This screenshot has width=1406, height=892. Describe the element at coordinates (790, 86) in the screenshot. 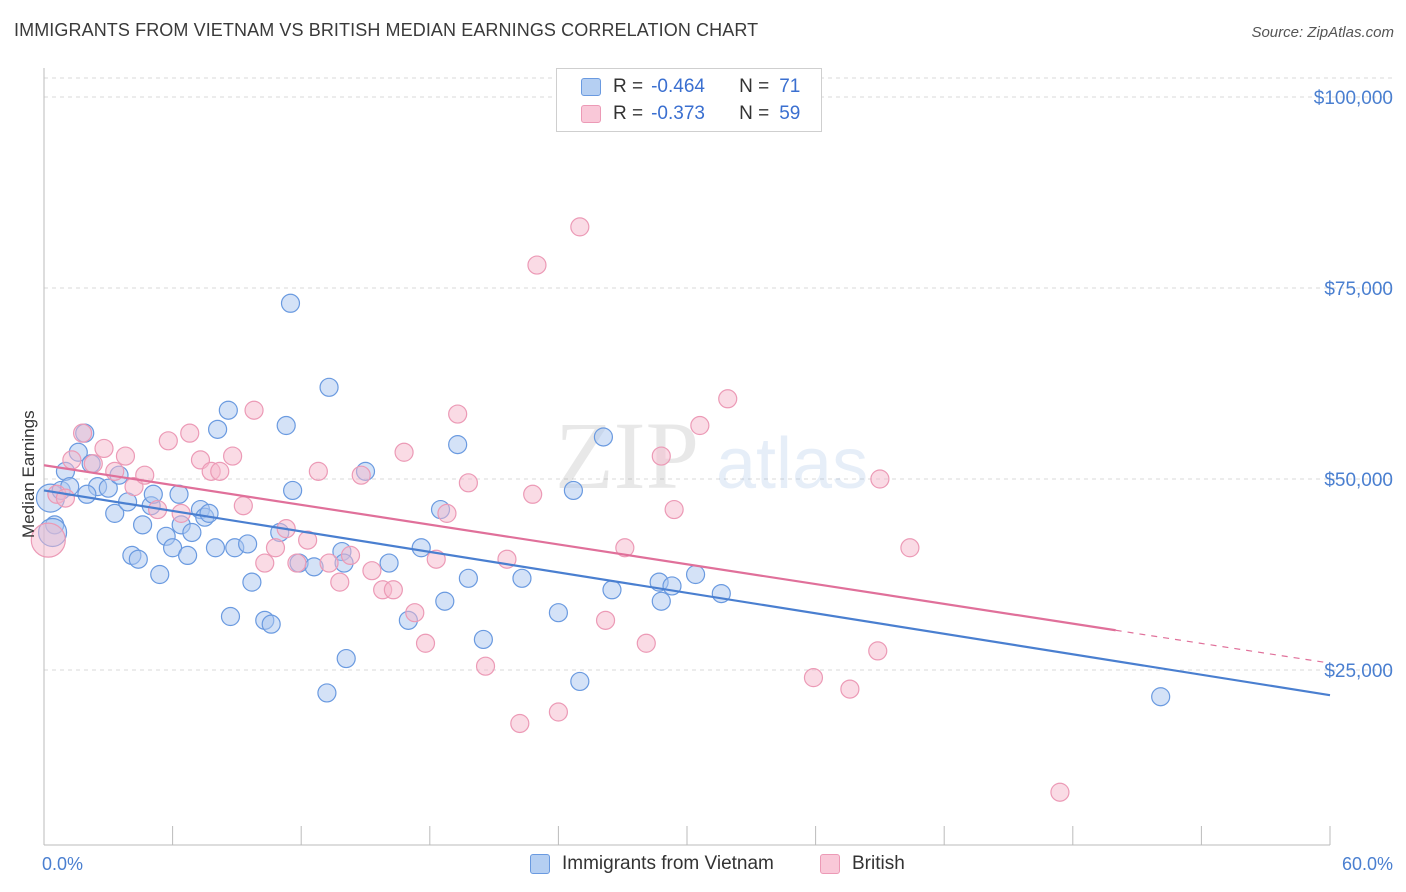

I see `legend-n-value-vietnam: 71` at that location.